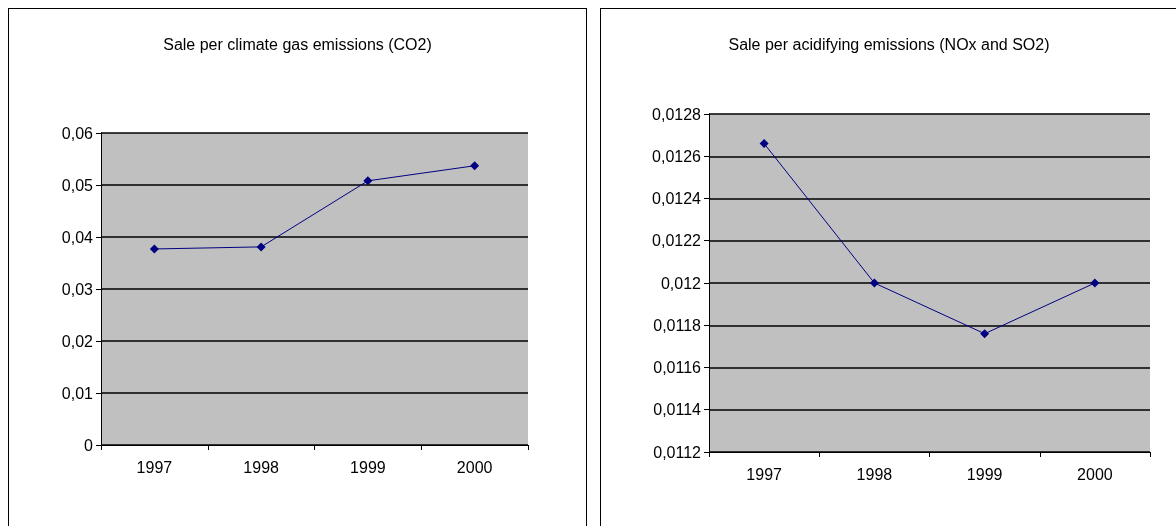 The width and height of the screenshot is (1176, 526). Describe the element at coordinates (889, 44) in the screenshot. I see `chart-title: Sale per acidifying emissions (NOx and SO2)` at that location.